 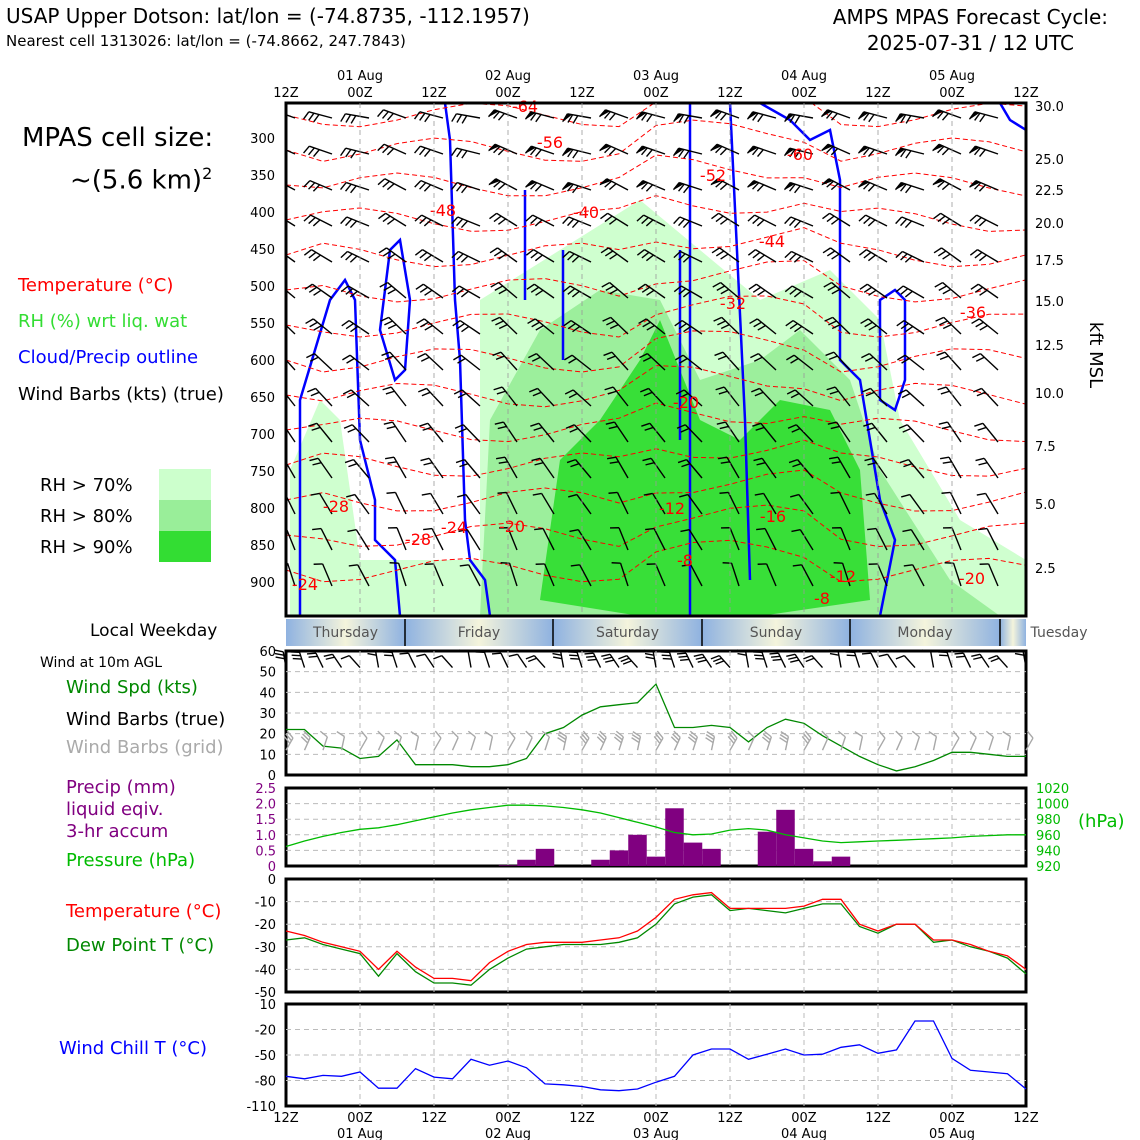 What do you see at coordinates (776, 632) in the screenshot?
I see `weekday-cell` at bounding box center [776, 632].